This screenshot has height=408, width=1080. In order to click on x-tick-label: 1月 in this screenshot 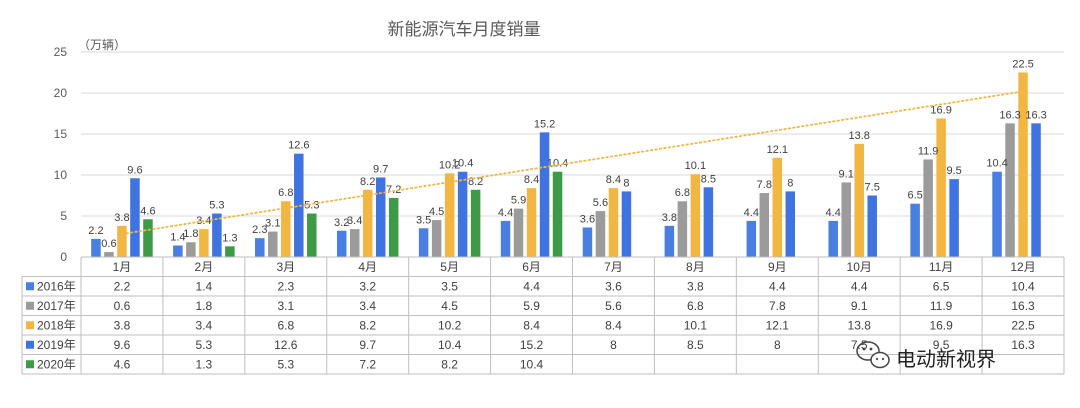, I will do `click(122, 267)`.